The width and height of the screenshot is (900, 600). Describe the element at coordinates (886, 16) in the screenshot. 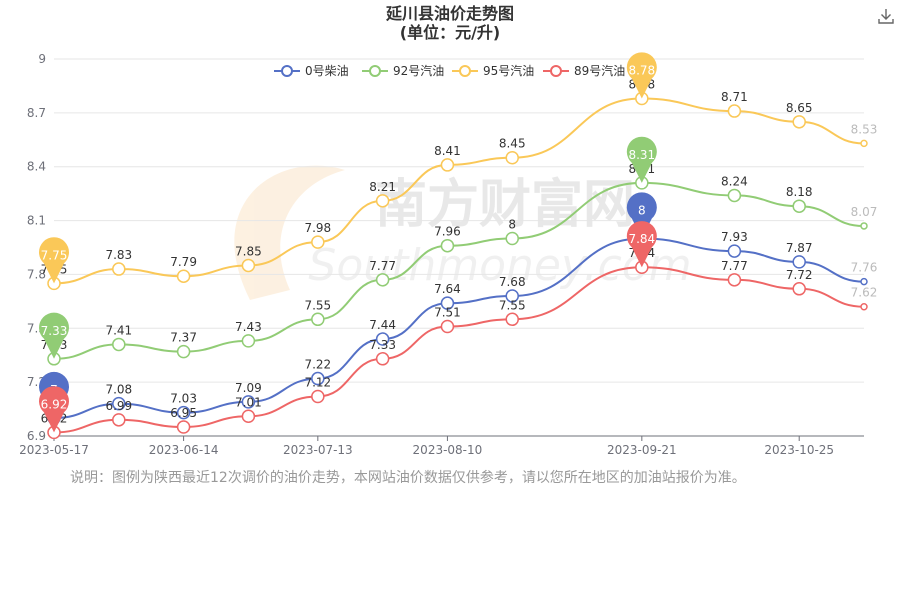

I see `download-icon` at that location.